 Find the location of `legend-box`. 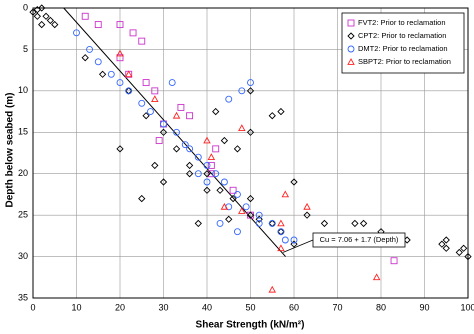

legend-box is located at coordinates (403, 43).